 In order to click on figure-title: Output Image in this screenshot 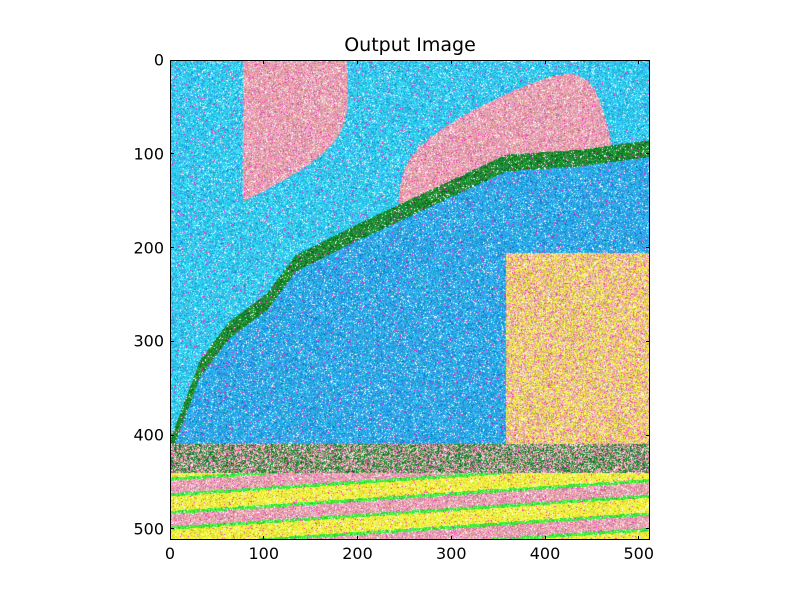, I will do `click(410, 45)`.